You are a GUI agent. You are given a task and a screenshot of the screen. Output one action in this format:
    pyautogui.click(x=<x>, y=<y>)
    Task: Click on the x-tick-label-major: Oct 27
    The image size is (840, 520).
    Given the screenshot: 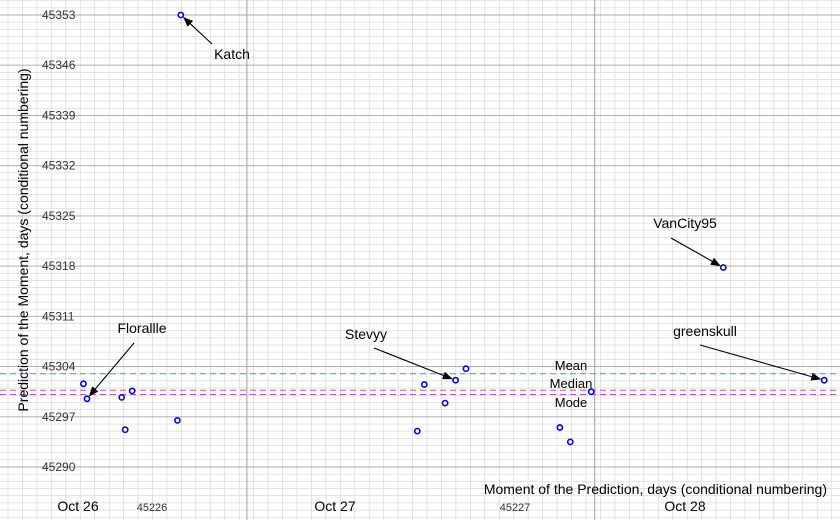 What is the action you would take?
    pyautogui.click(x=334, y=506)
    